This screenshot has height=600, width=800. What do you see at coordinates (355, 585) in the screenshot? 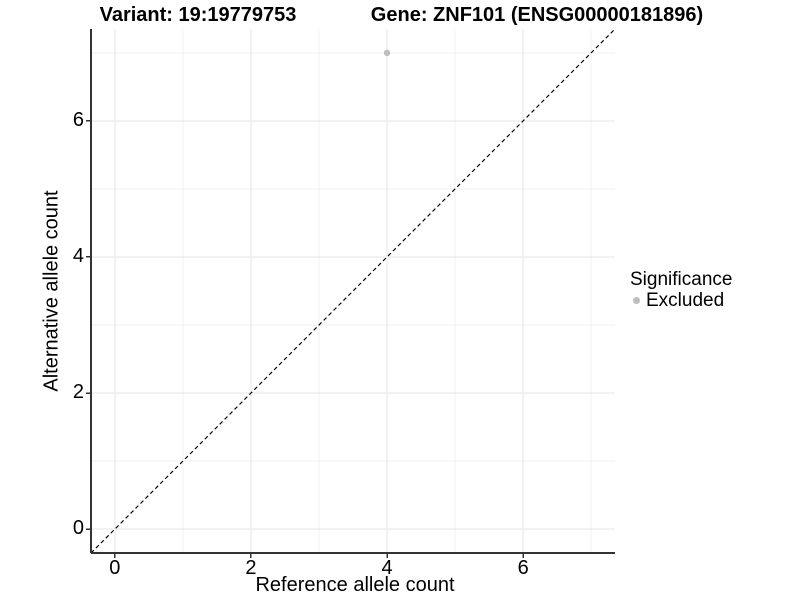
I see `x-axis-label: Reference allele count` at bounding box center [355, 585].